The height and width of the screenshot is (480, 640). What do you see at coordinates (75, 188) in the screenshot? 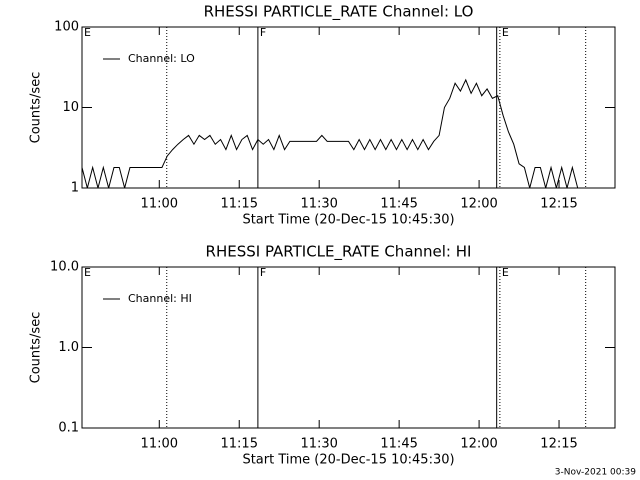
I see `y-tick-label: 1` at bounding box center [75, 188].